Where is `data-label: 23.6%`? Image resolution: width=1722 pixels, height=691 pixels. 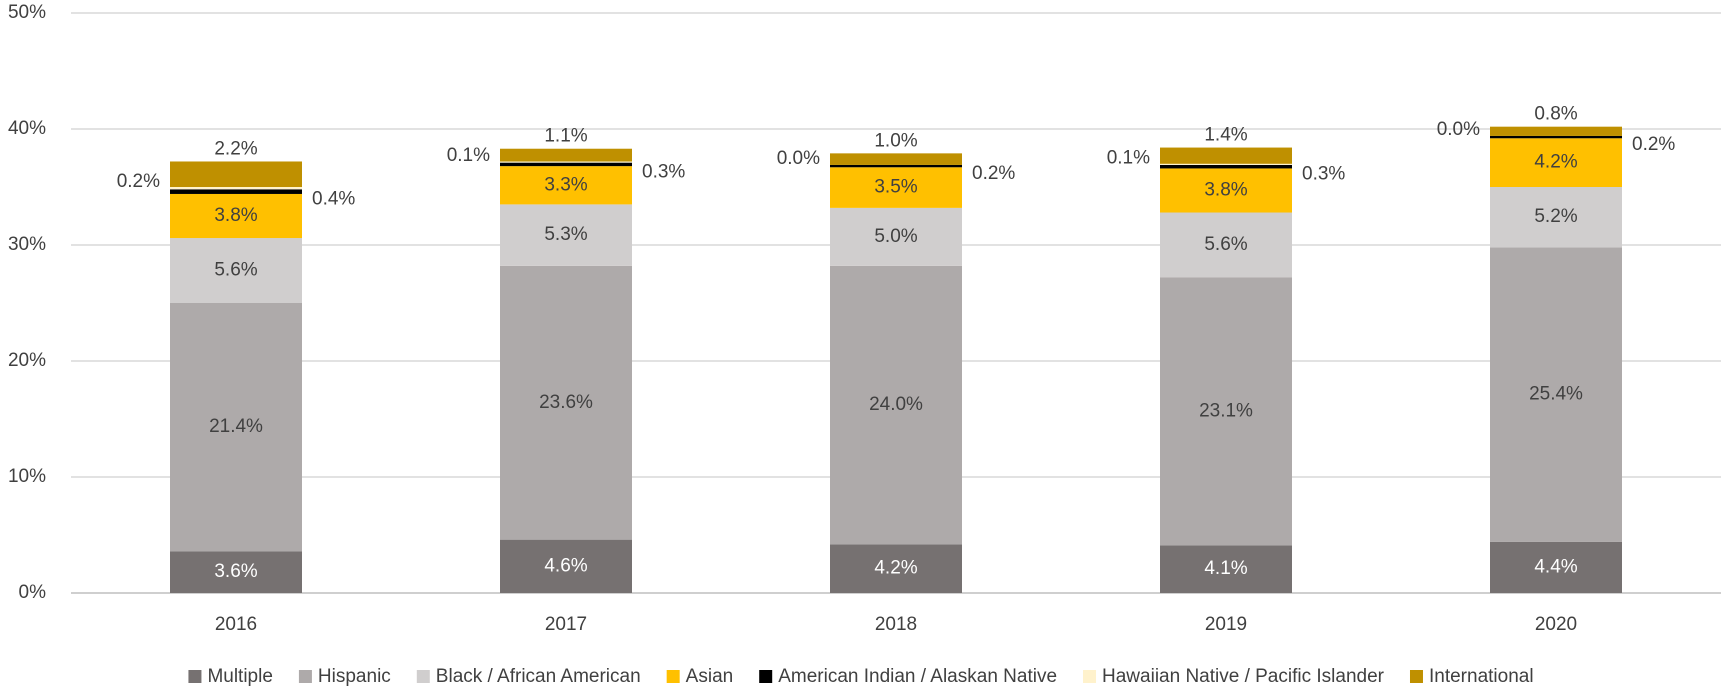 data-label: 23.6% is located at coordinates (566, 402).